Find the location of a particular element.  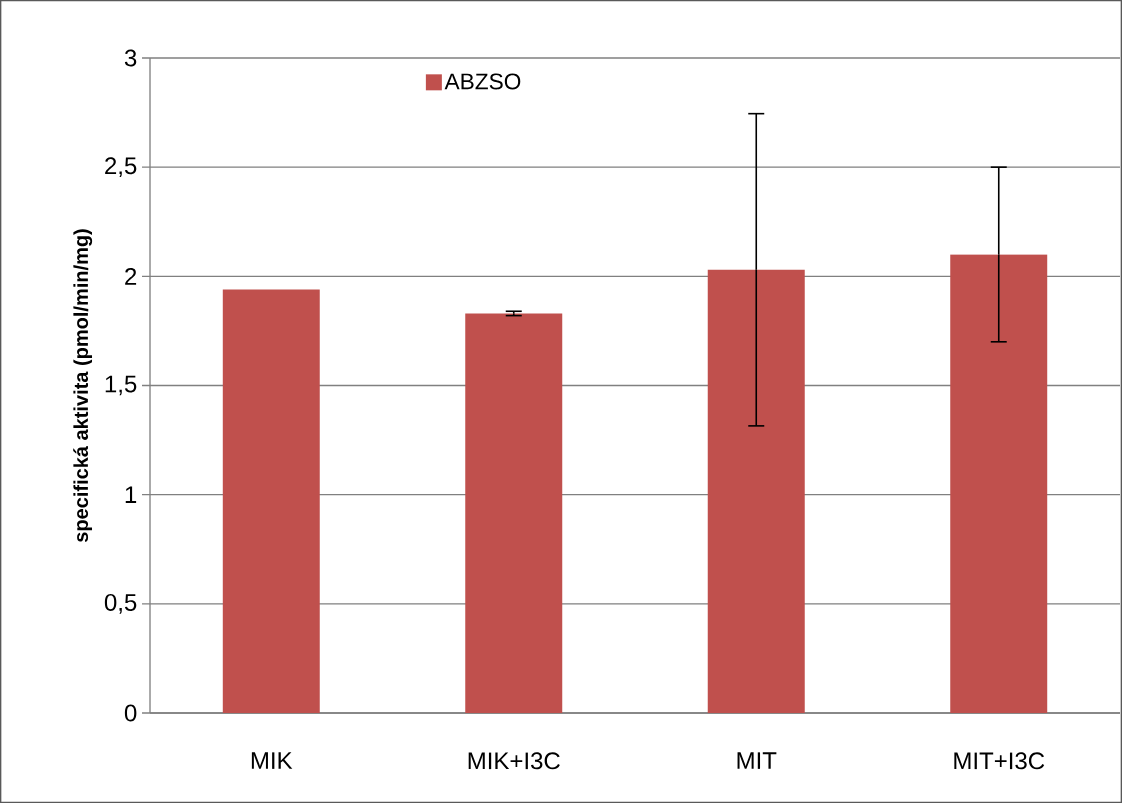

y-tick-label: 2 is located at coordinates (131, 276).